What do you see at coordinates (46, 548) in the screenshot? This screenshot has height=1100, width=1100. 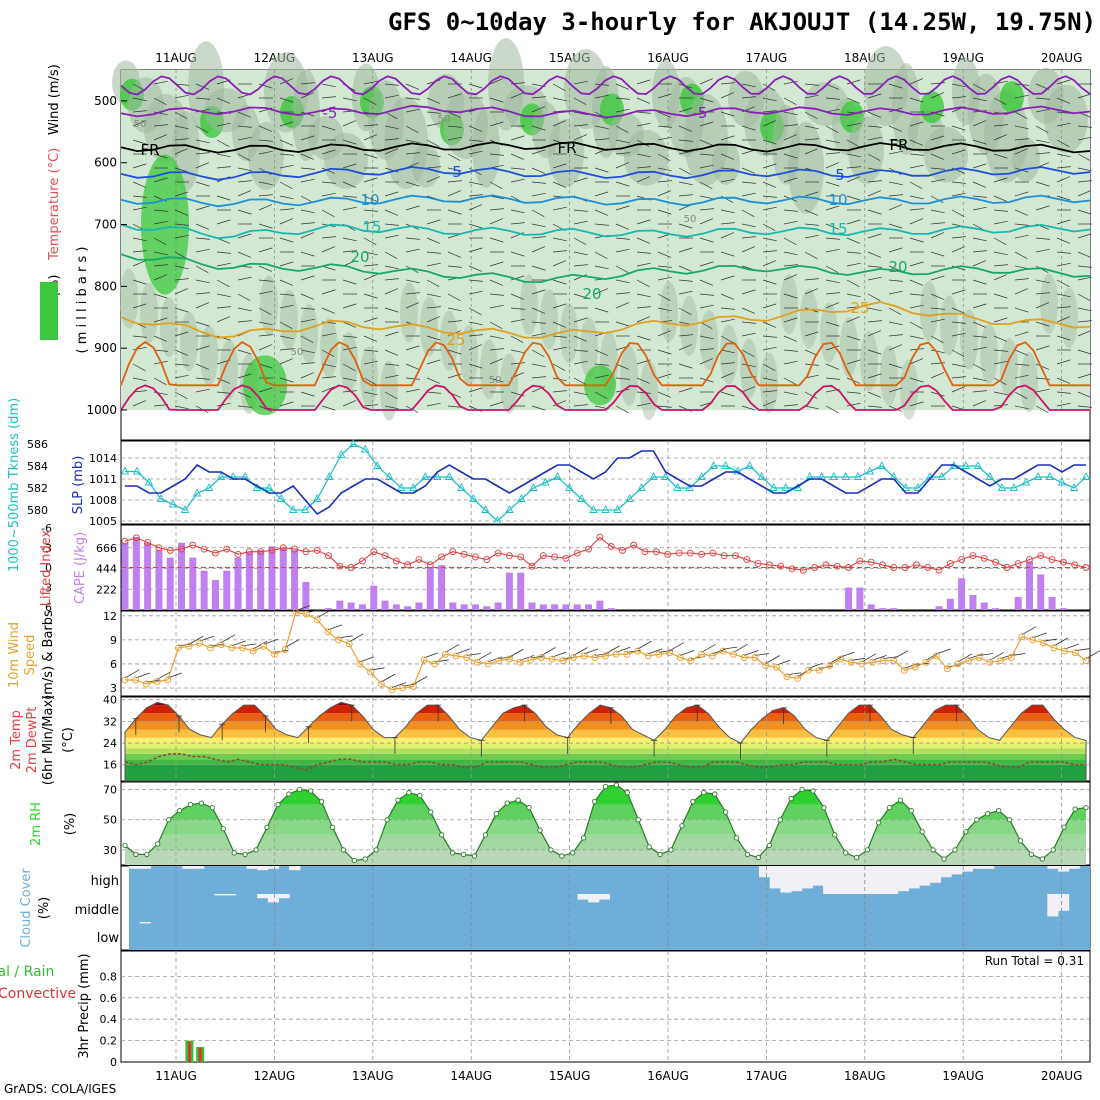 I see `li-tick-label: -3` at bounding box center [46, 548].